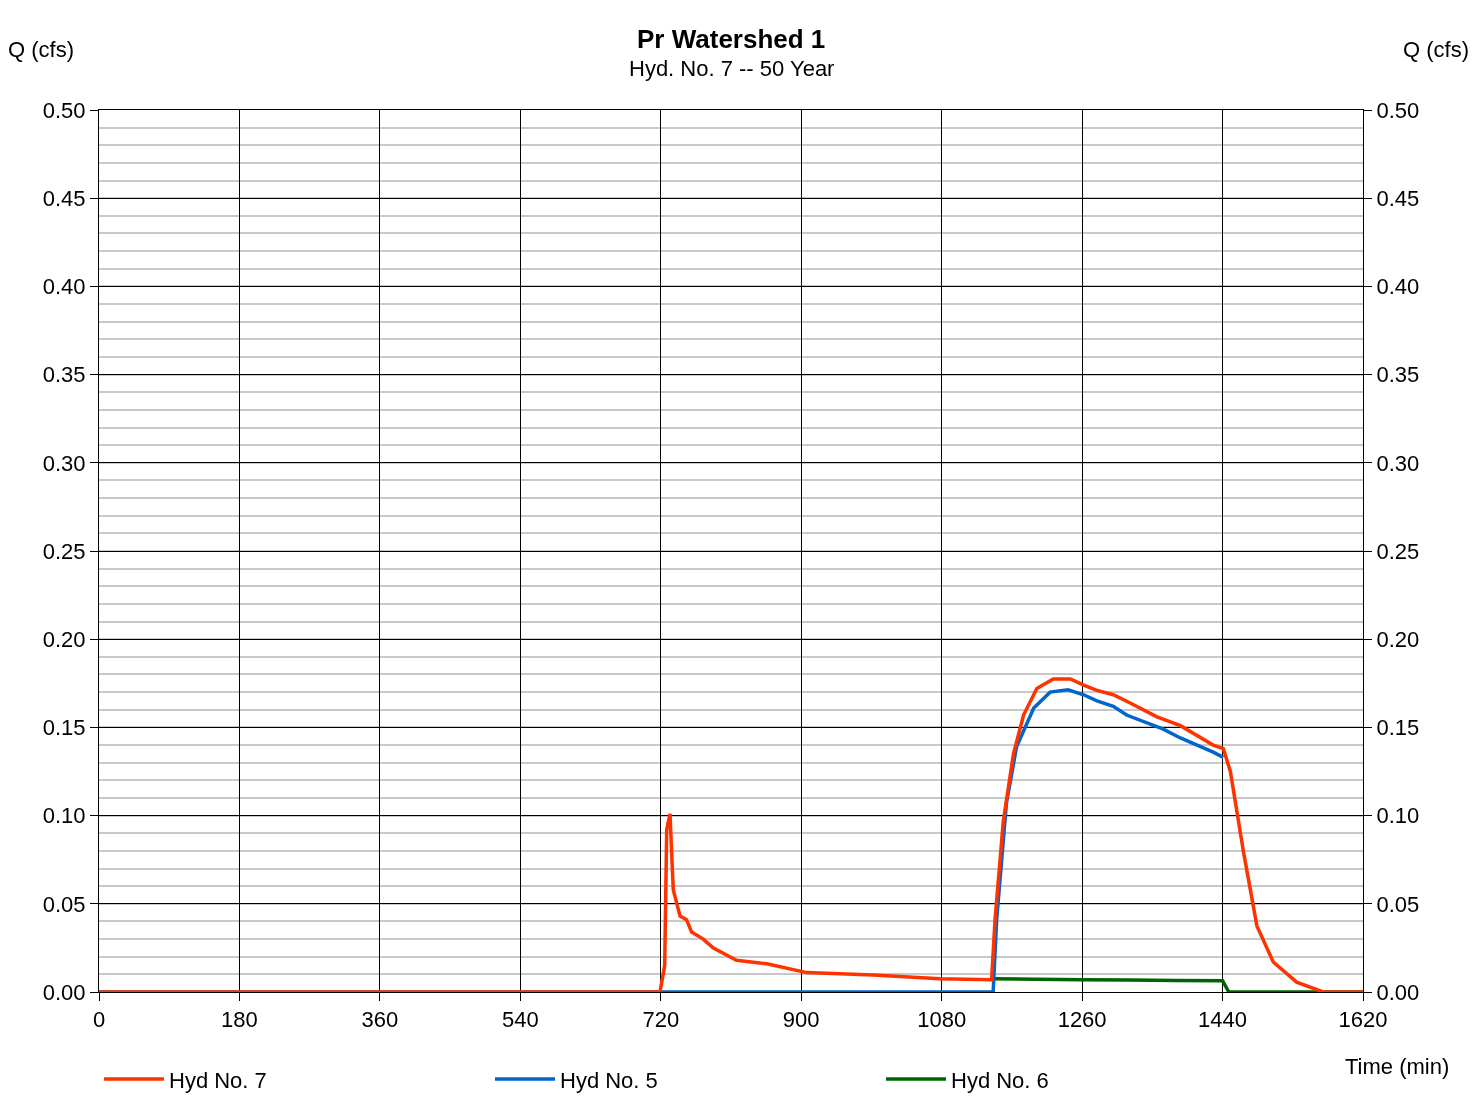 The width and height of the screenshot is (1473, 1112). Describe the element at coordinates (64, 728) in the screenshot. I see `y-tick-label: 0.15` at that location.